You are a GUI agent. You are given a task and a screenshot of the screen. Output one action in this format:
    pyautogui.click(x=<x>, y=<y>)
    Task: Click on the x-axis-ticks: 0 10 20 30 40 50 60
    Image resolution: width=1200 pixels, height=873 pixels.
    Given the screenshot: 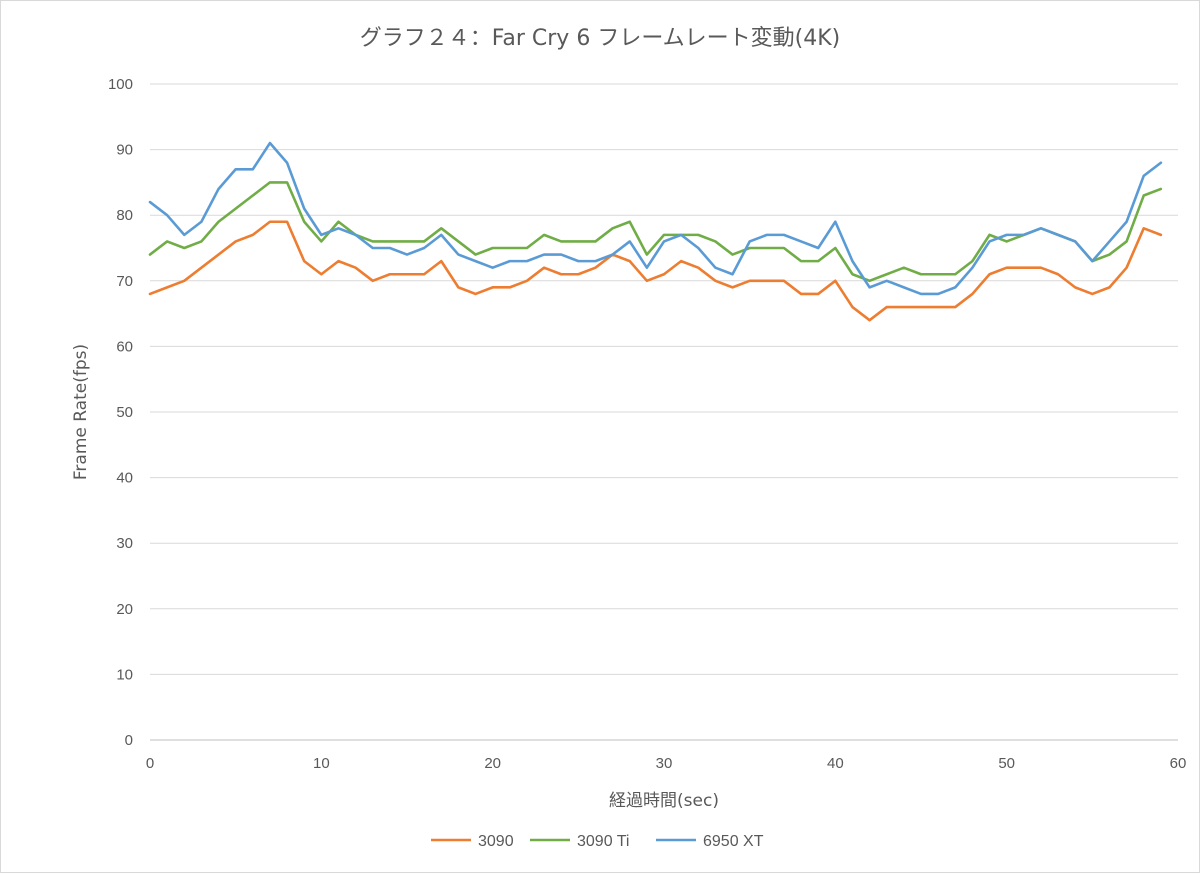 What is the action you would take?
    pyautogui.click(x=666, y=763)
    